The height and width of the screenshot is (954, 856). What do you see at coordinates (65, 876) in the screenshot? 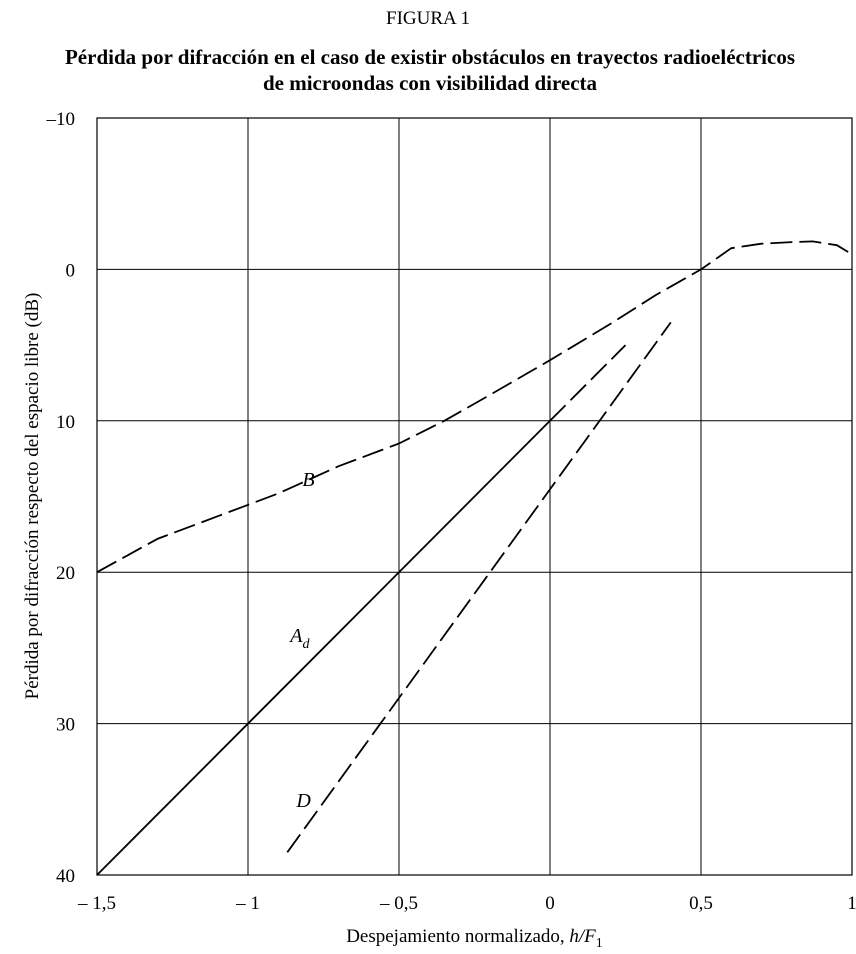
I see `y-tick-label: 40` at bounding box center [65, 876].